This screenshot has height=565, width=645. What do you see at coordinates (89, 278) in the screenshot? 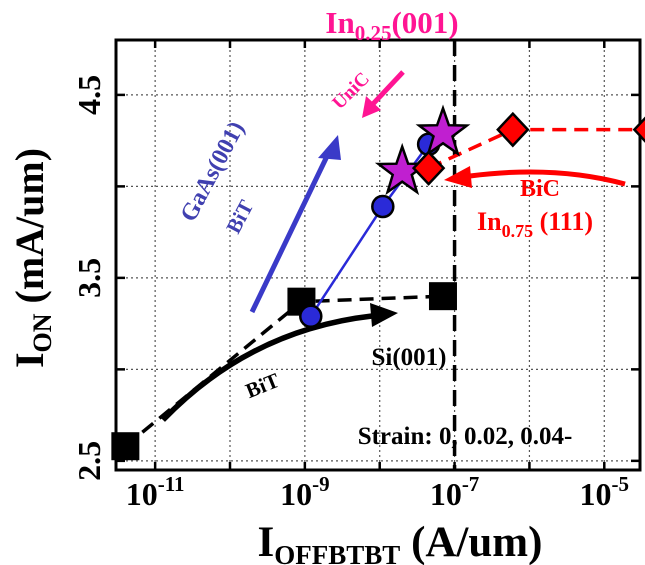
I see `y-tick-label: 3.5` at bounding box center [89, 278].